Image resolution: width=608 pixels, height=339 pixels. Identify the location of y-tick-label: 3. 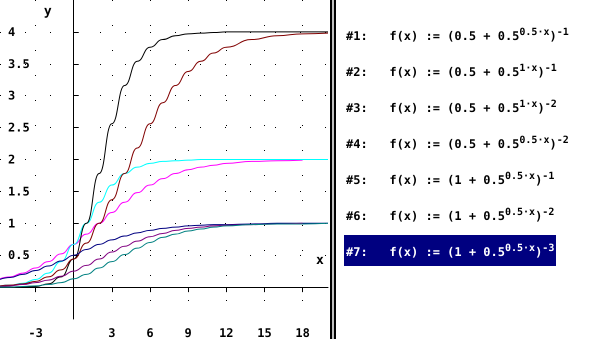
(12, 95).